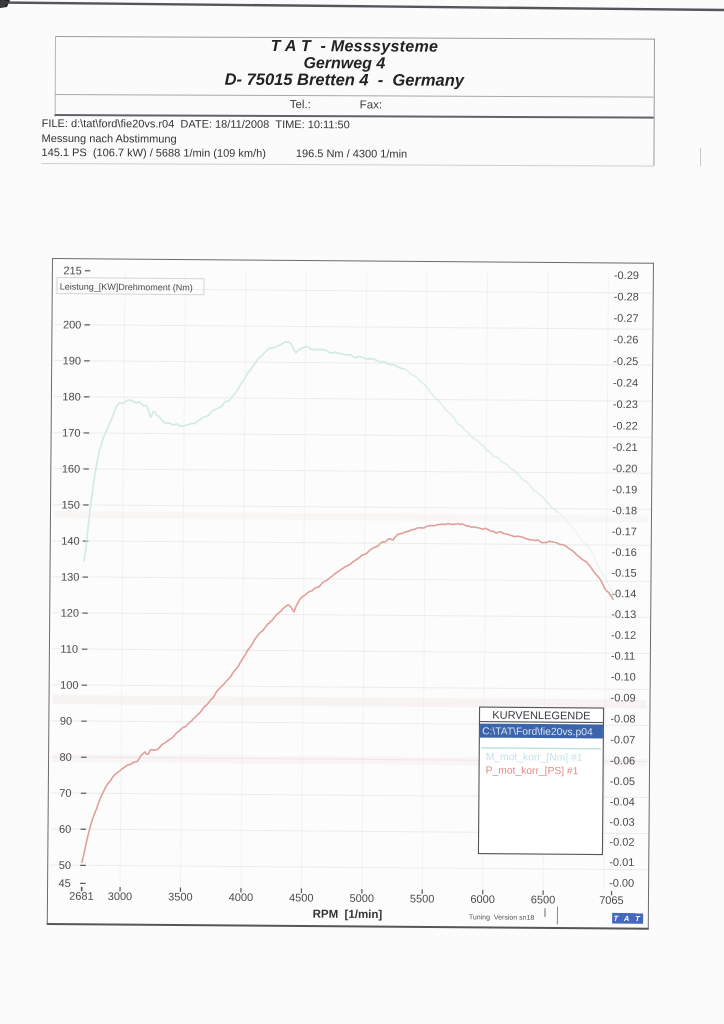 The height and width of the screenshot is (1024, 724). Describe the element at coordinates (543, 900) in the screenshot. I see `svg-text: 6500` at that location.